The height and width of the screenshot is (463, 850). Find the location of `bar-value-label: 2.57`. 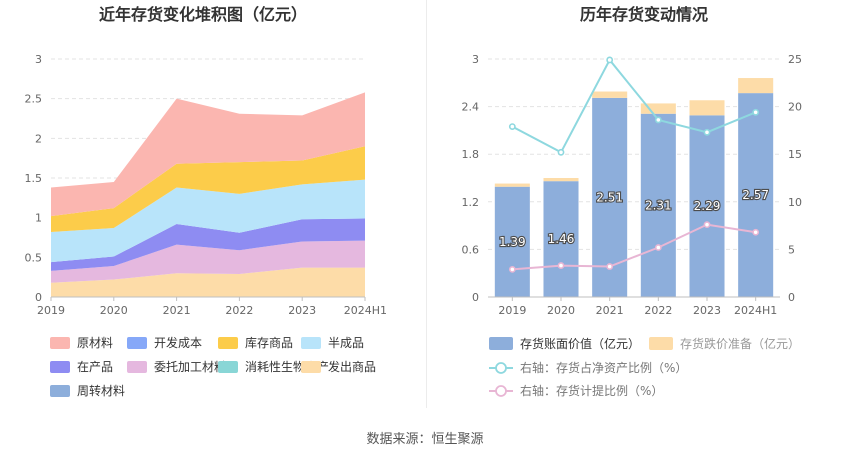

bar-value-label: 2.57 is located at coordinates (755, 195).